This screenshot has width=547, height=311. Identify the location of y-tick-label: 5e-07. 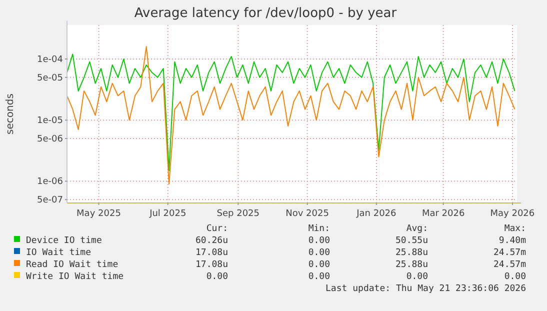
(50, 201).